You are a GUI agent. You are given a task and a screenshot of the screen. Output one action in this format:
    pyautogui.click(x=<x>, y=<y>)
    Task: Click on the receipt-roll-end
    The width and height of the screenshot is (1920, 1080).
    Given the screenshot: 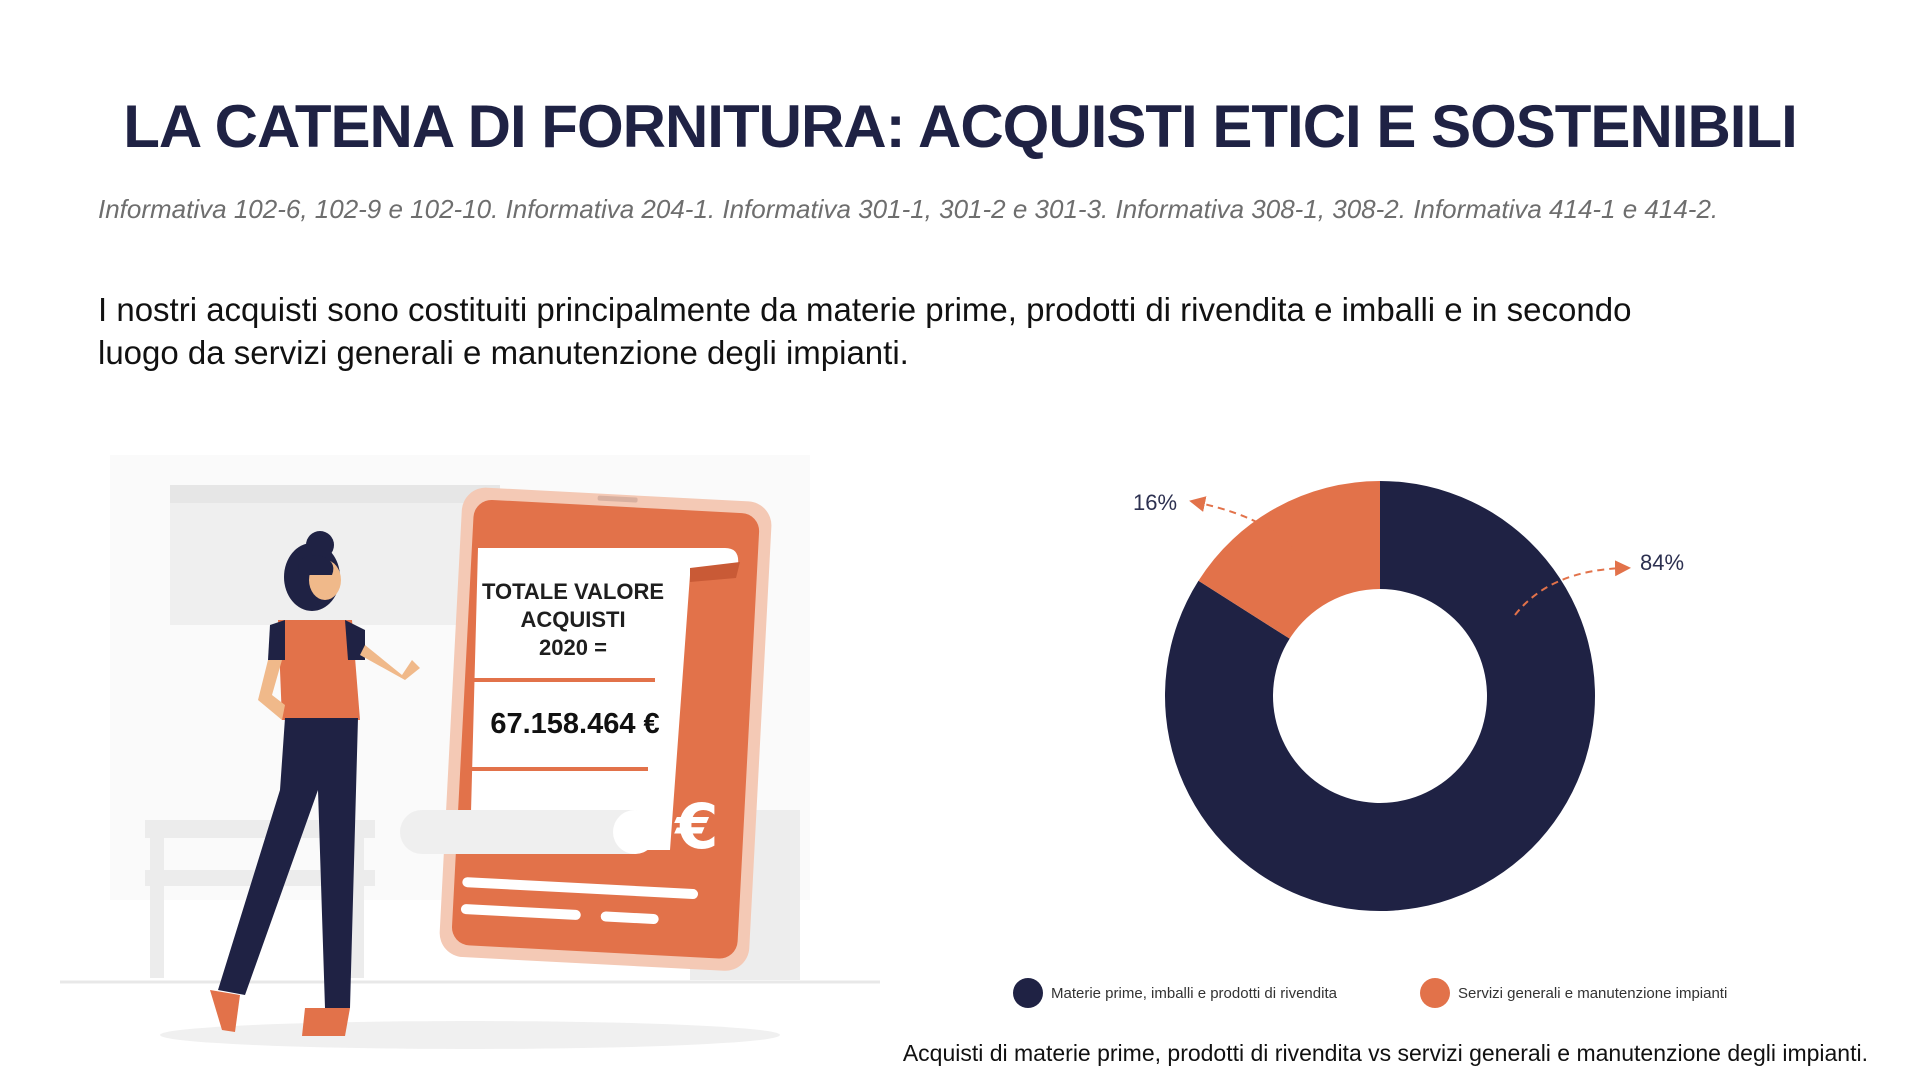 What is the action you would take?
    pyautogui.click(x=635, y=832)
    